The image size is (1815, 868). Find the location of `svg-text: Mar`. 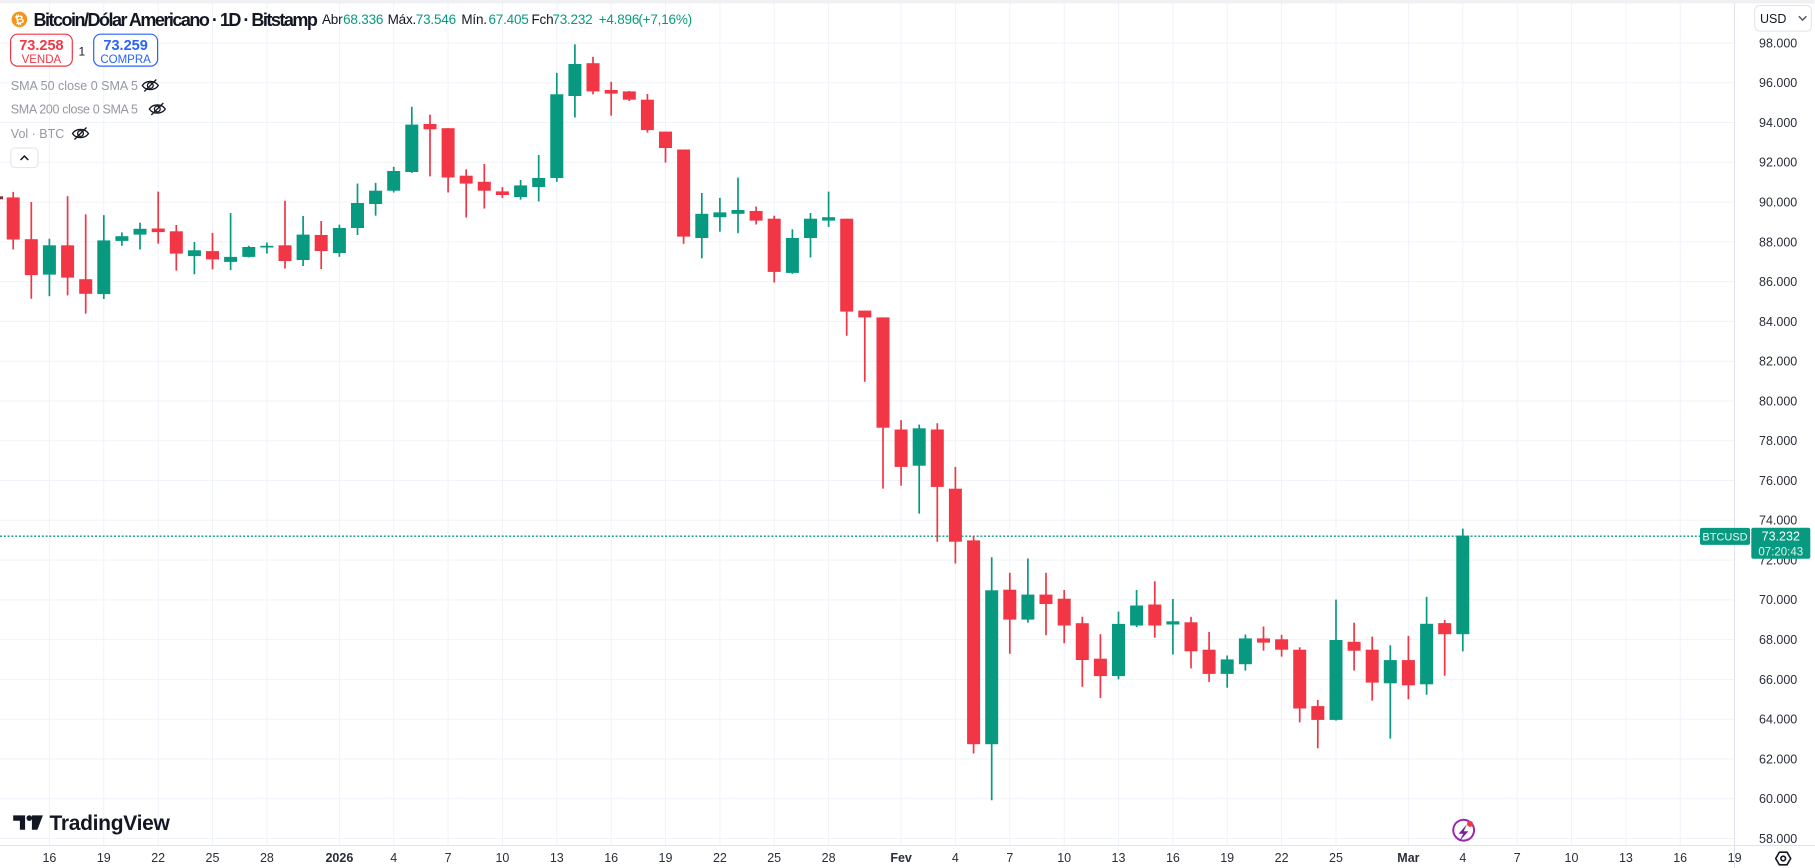

svg-text: Mar is located at coordinates (1408, 858).